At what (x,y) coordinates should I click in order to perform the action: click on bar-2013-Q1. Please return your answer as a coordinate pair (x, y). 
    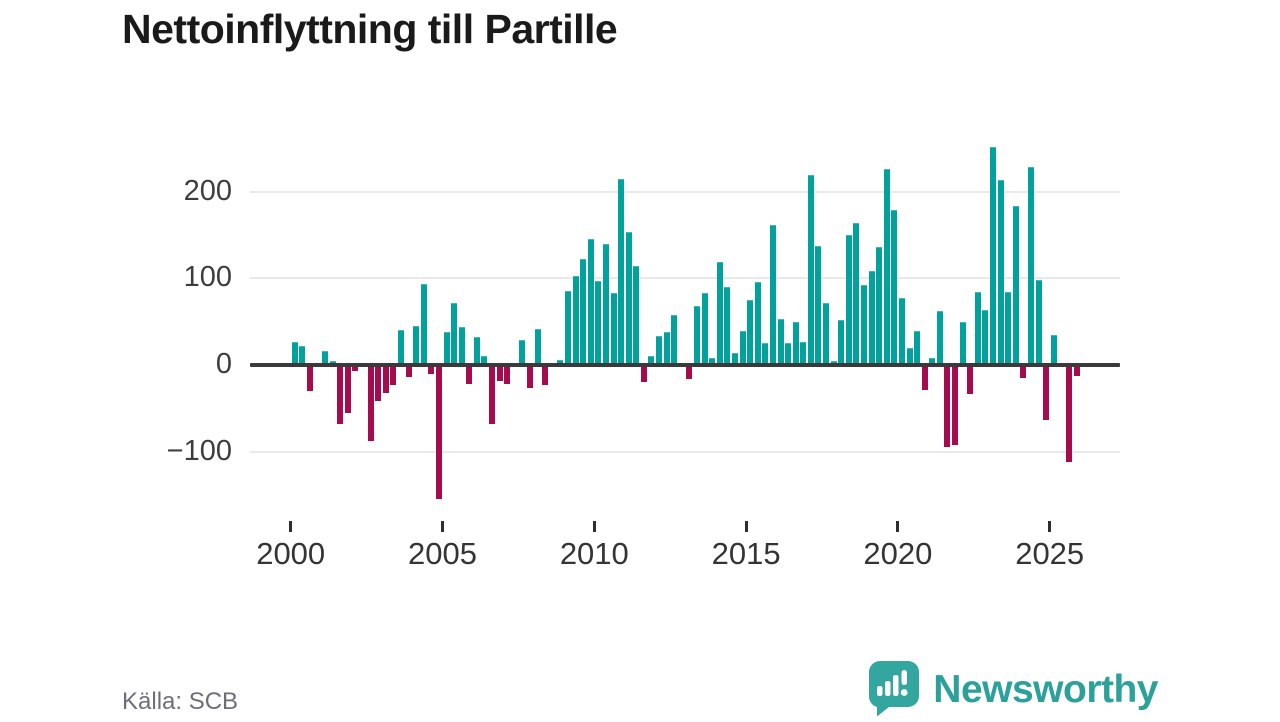
    Looking at the image, I should click on (689, 372).